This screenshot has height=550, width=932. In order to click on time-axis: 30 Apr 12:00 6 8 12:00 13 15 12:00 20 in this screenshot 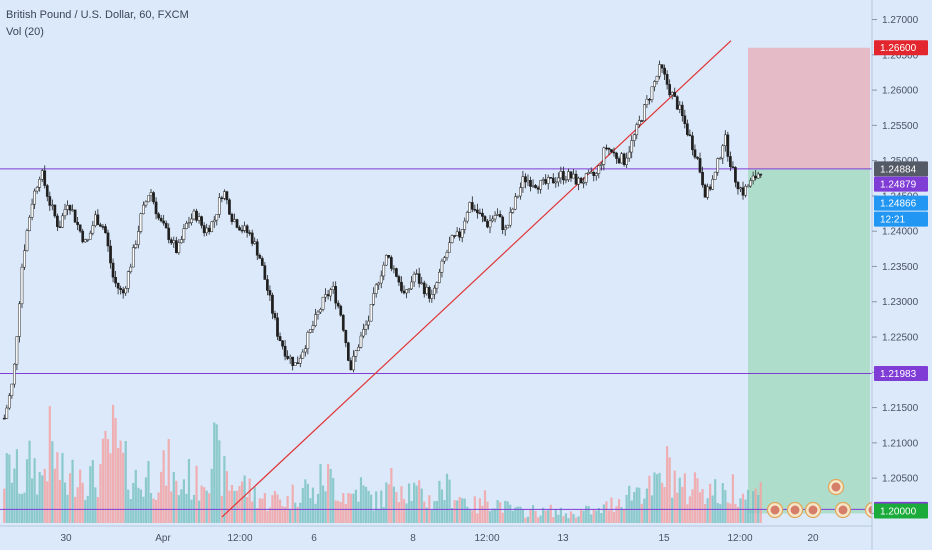, I will do `click(439, 538)`.